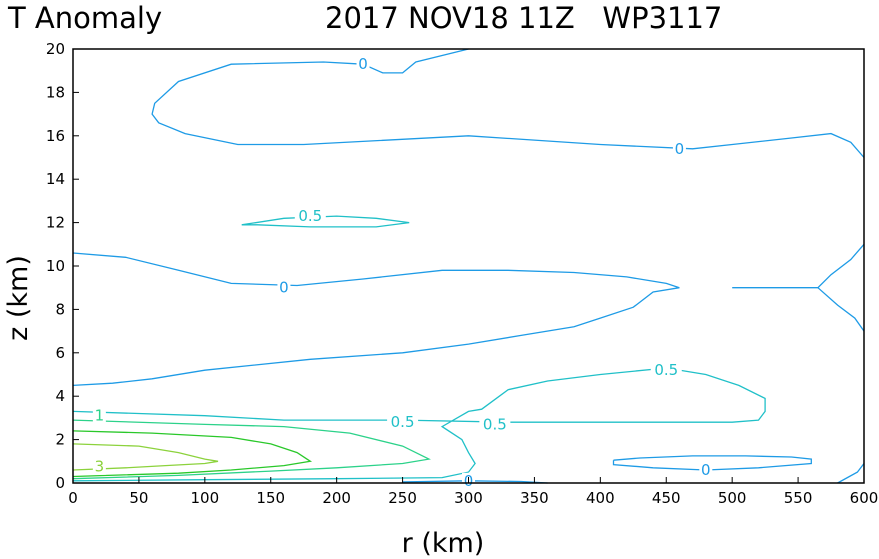 Image resolution: width=879 pixels, height=559 pixels. I want to click on y-tick-label-0: 0, so click(60, 483).